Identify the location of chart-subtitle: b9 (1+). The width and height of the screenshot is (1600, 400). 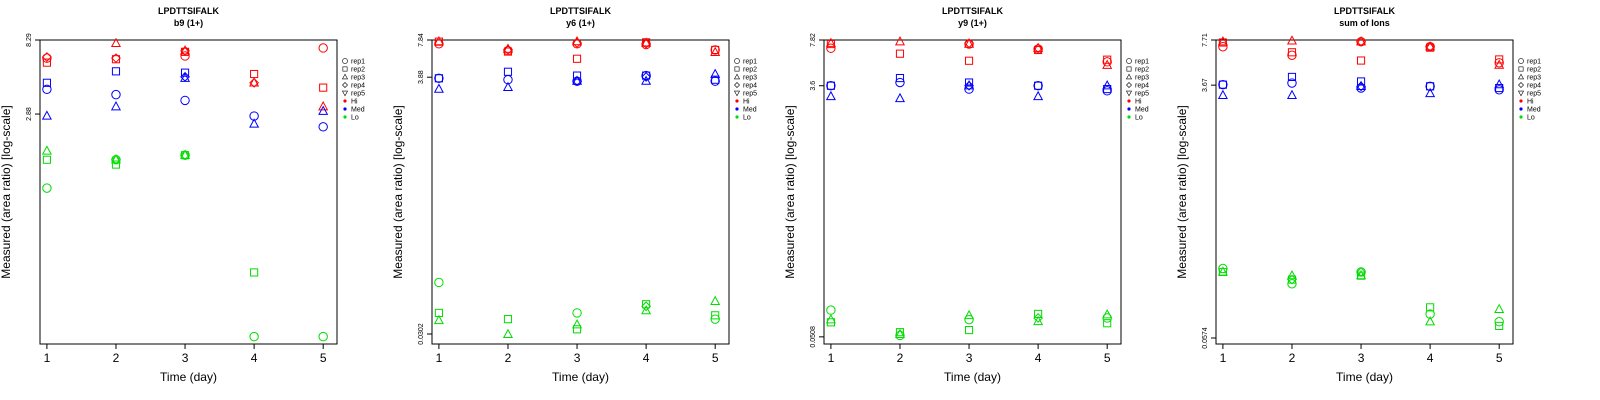
(188, 23).